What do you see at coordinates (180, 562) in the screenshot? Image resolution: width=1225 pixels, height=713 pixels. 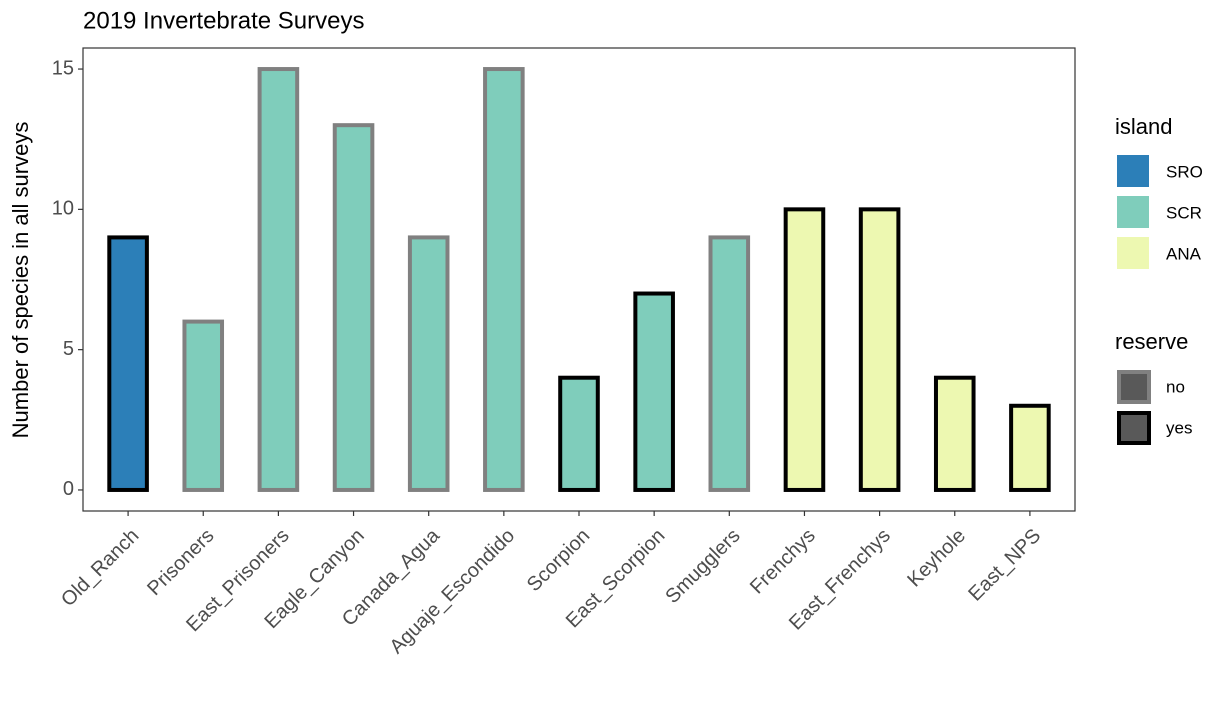 I see `x-tick-label: Prisoners` at bounding box center [180, 562].